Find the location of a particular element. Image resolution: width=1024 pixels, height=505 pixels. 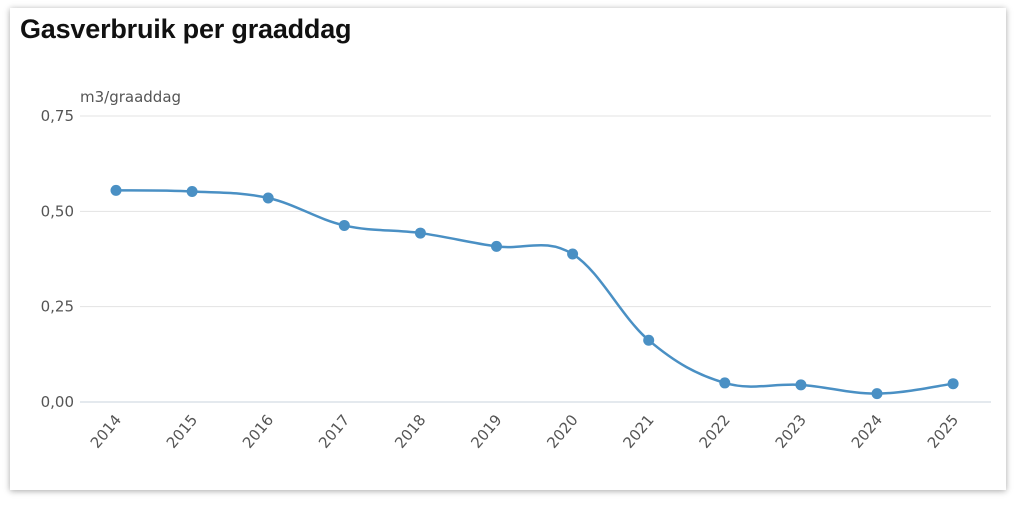

data-point-2022 is located at coordinates (725, 383).